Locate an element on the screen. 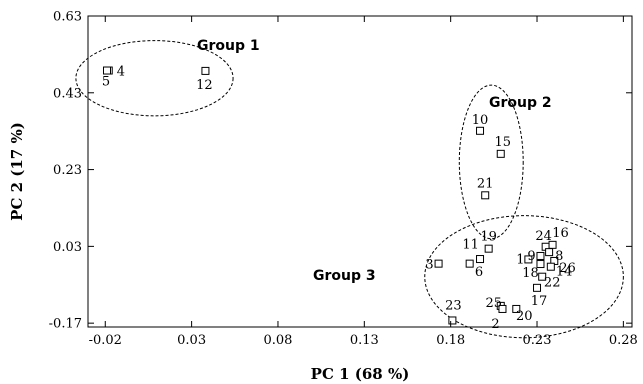  point-label: 8 is located at coordinates (559, 256).